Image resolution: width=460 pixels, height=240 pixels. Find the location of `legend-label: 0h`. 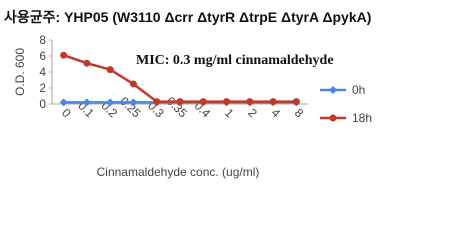

legend-label: 0h is located at coordinates (358, 90).